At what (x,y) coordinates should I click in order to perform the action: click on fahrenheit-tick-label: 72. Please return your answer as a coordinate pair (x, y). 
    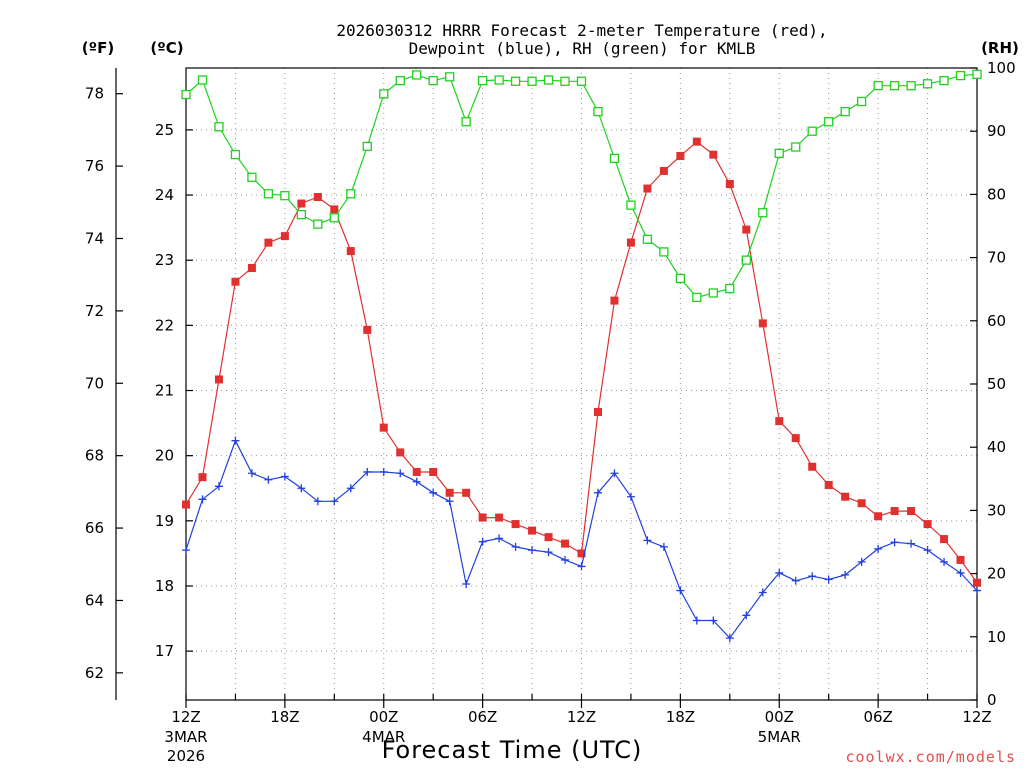
    Looking at the image, I should click on (94, 311).